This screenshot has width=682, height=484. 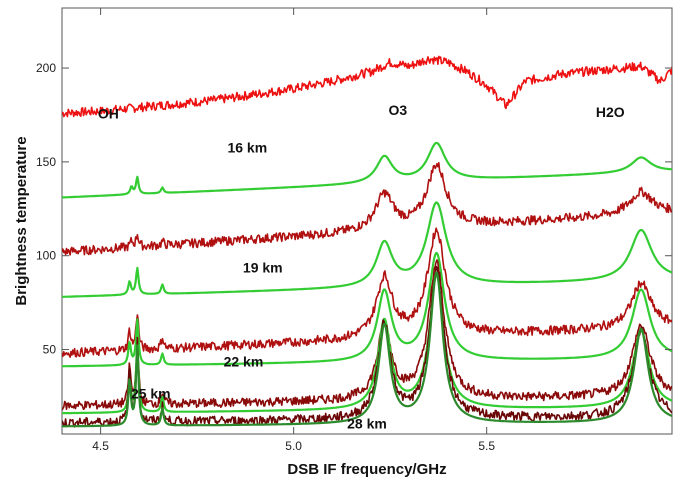 What do you see at coordinates (46, 162) in the screenshot?
I see `y-tick-label: 150` at bounding box center [46, 162].